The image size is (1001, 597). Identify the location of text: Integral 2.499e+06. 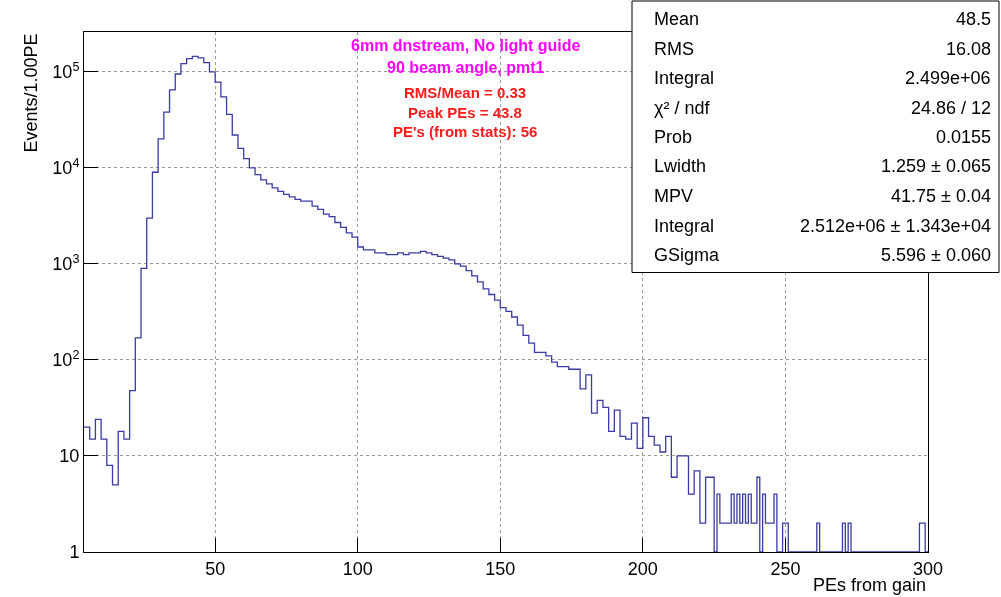
(822, 78).